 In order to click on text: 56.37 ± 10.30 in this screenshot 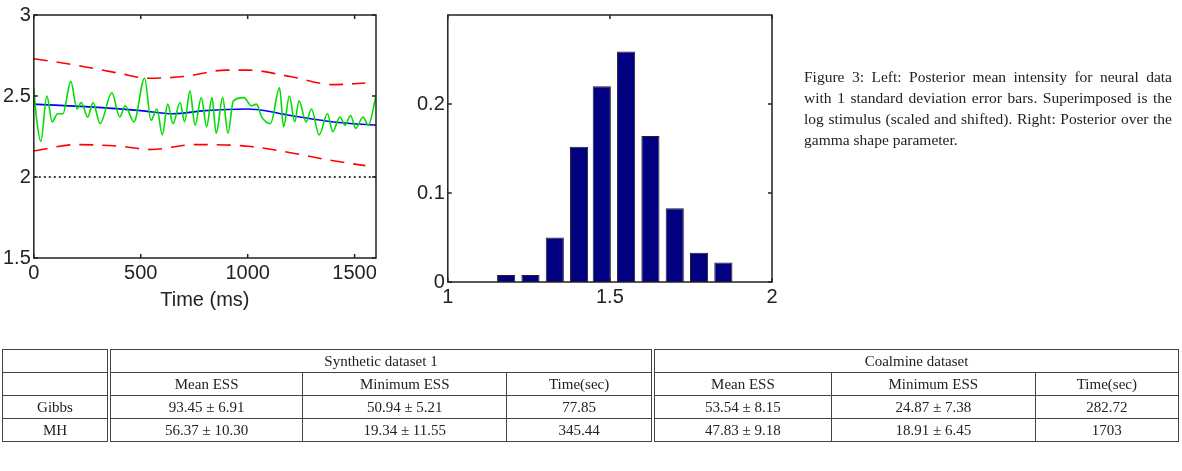, I will do `click(207, 429)`.